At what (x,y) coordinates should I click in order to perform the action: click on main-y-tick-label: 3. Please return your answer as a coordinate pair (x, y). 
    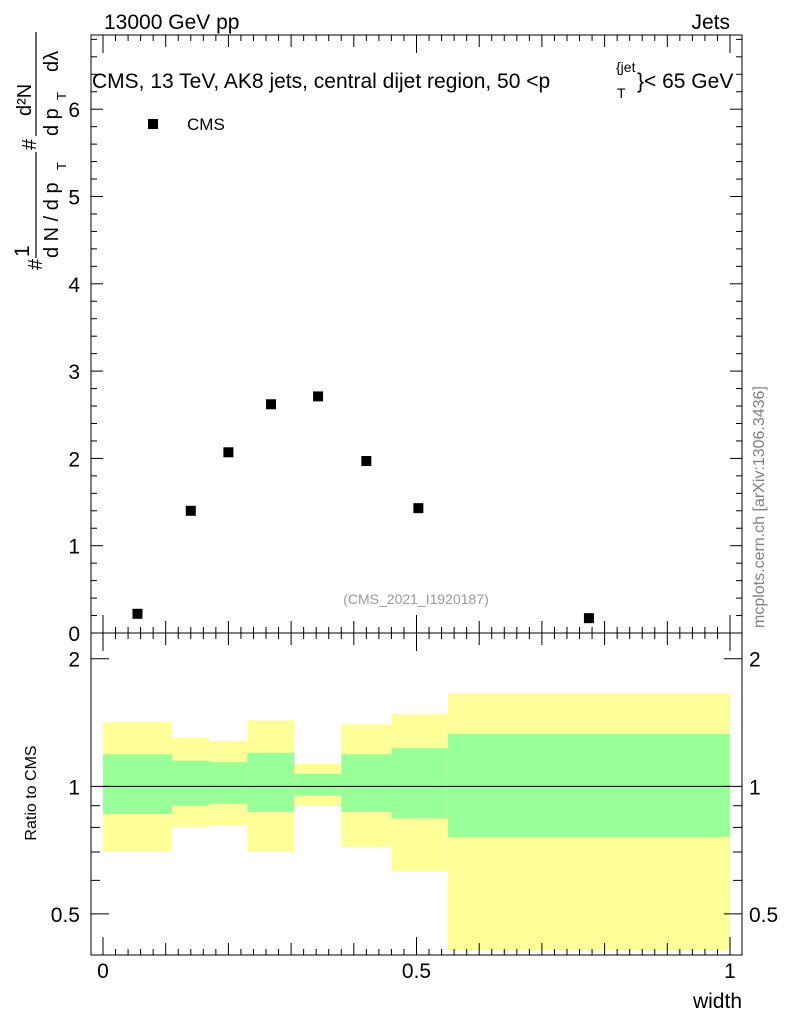
    Looking at the image, I should click on (74, 372).